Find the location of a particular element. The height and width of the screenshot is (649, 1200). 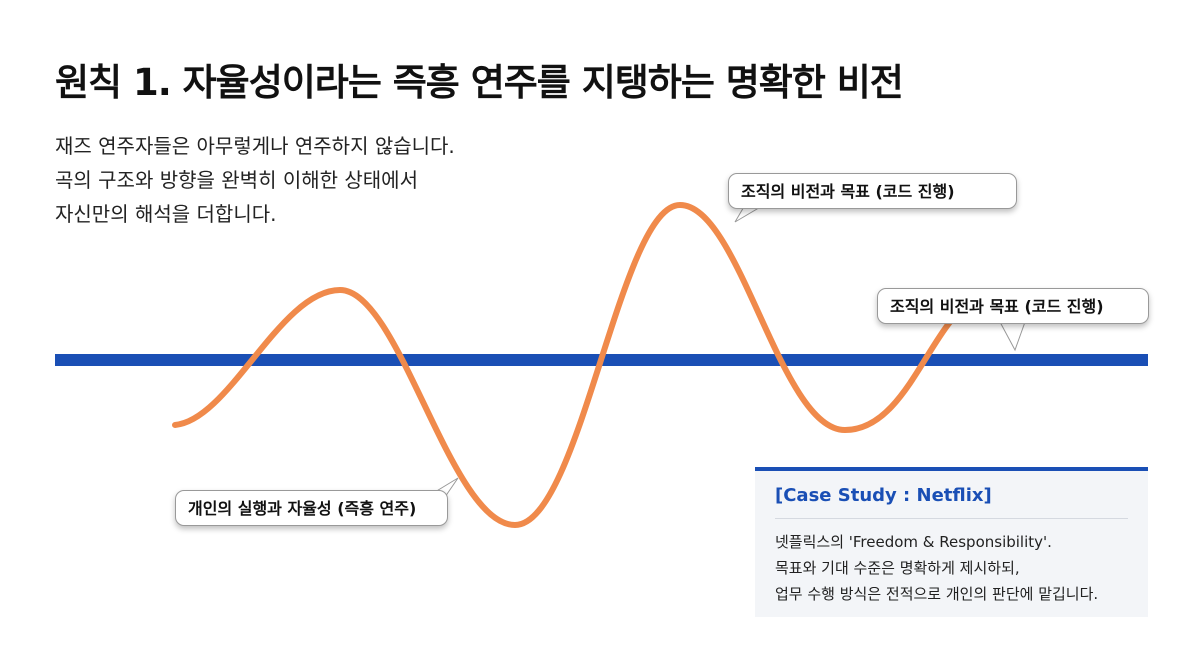

callout-tail is located at coordinates (1012, 336).